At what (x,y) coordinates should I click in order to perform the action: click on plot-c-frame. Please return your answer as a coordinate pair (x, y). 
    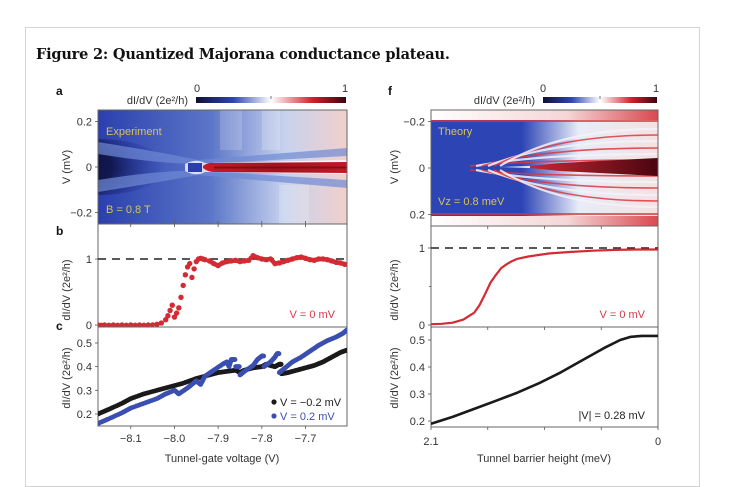
    Looking at the image, I should click on (222, 376).